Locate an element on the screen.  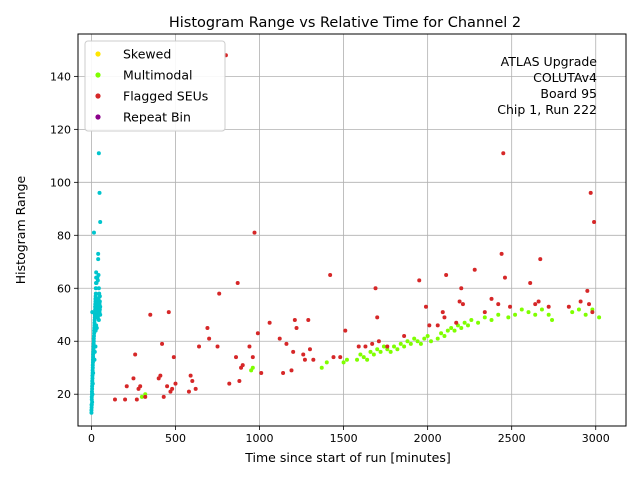
y-axis-label: Histogram Range is located at coordinates (20, 229).